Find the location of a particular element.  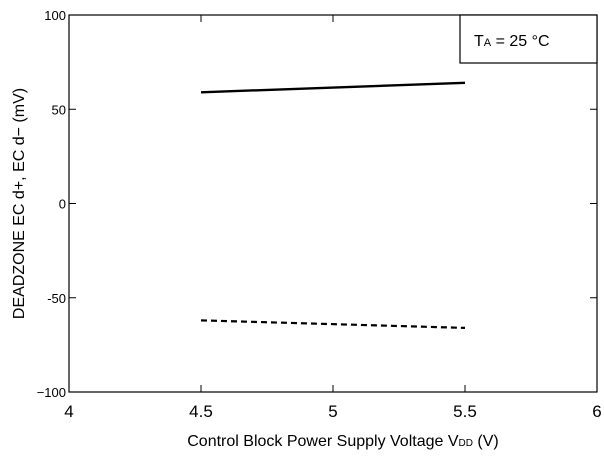

series-line-dashed is located at coordinates (333, 324).